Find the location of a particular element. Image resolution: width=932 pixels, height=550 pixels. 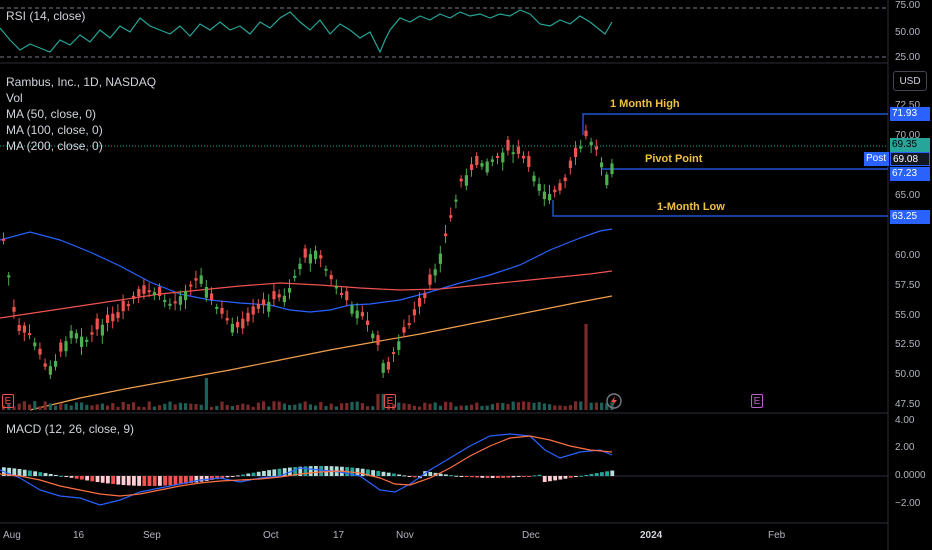

ma200-line is located at coordinates (321, 353).